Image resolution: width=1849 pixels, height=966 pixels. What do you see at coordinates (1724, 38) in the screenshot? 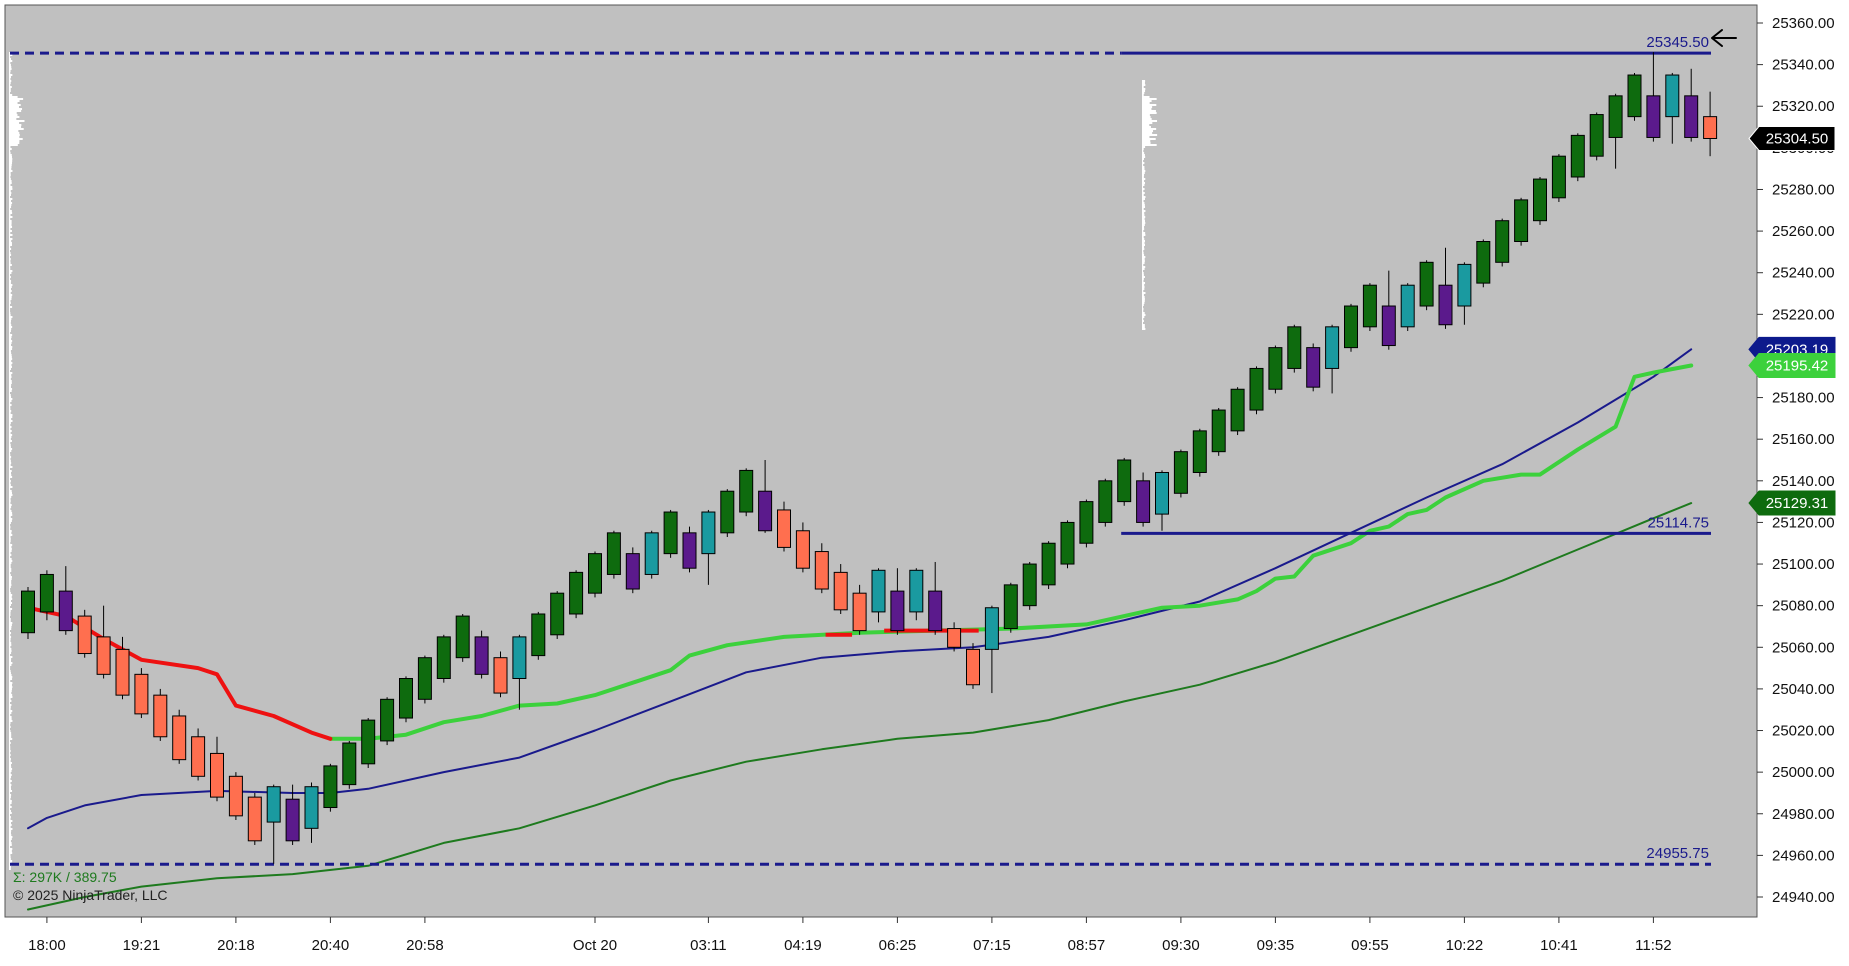
I see `back-arrow-icon` at bounding box center [1724, 38].